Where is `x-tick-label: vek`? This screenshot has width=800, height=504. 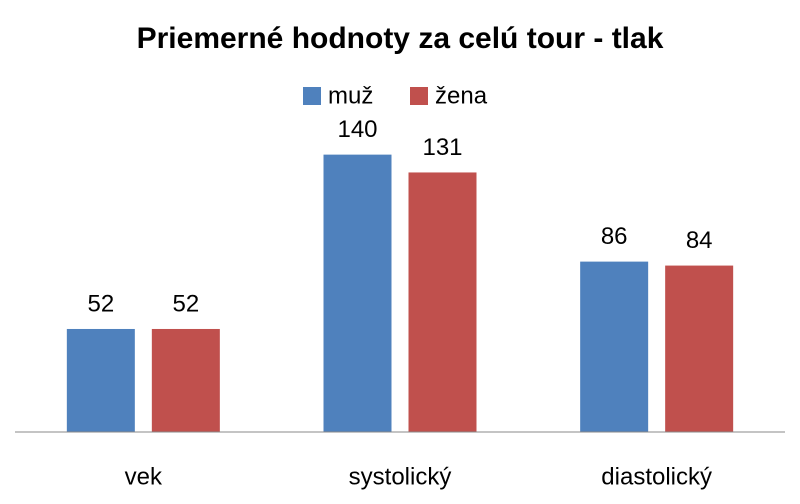 x-tick-label: vek is located at coordinates (144, 476).